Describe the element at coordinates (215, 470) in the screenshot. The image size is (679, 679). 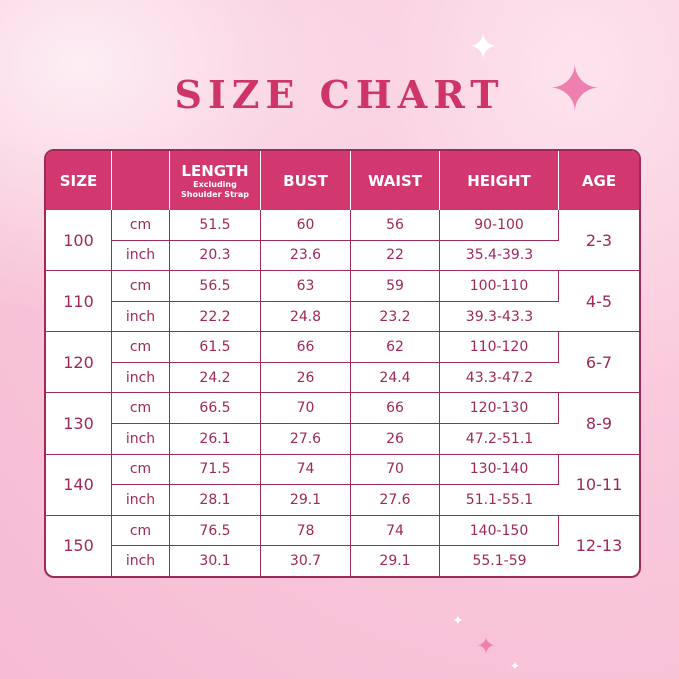
I see `length-cell: 71.5` at that location.